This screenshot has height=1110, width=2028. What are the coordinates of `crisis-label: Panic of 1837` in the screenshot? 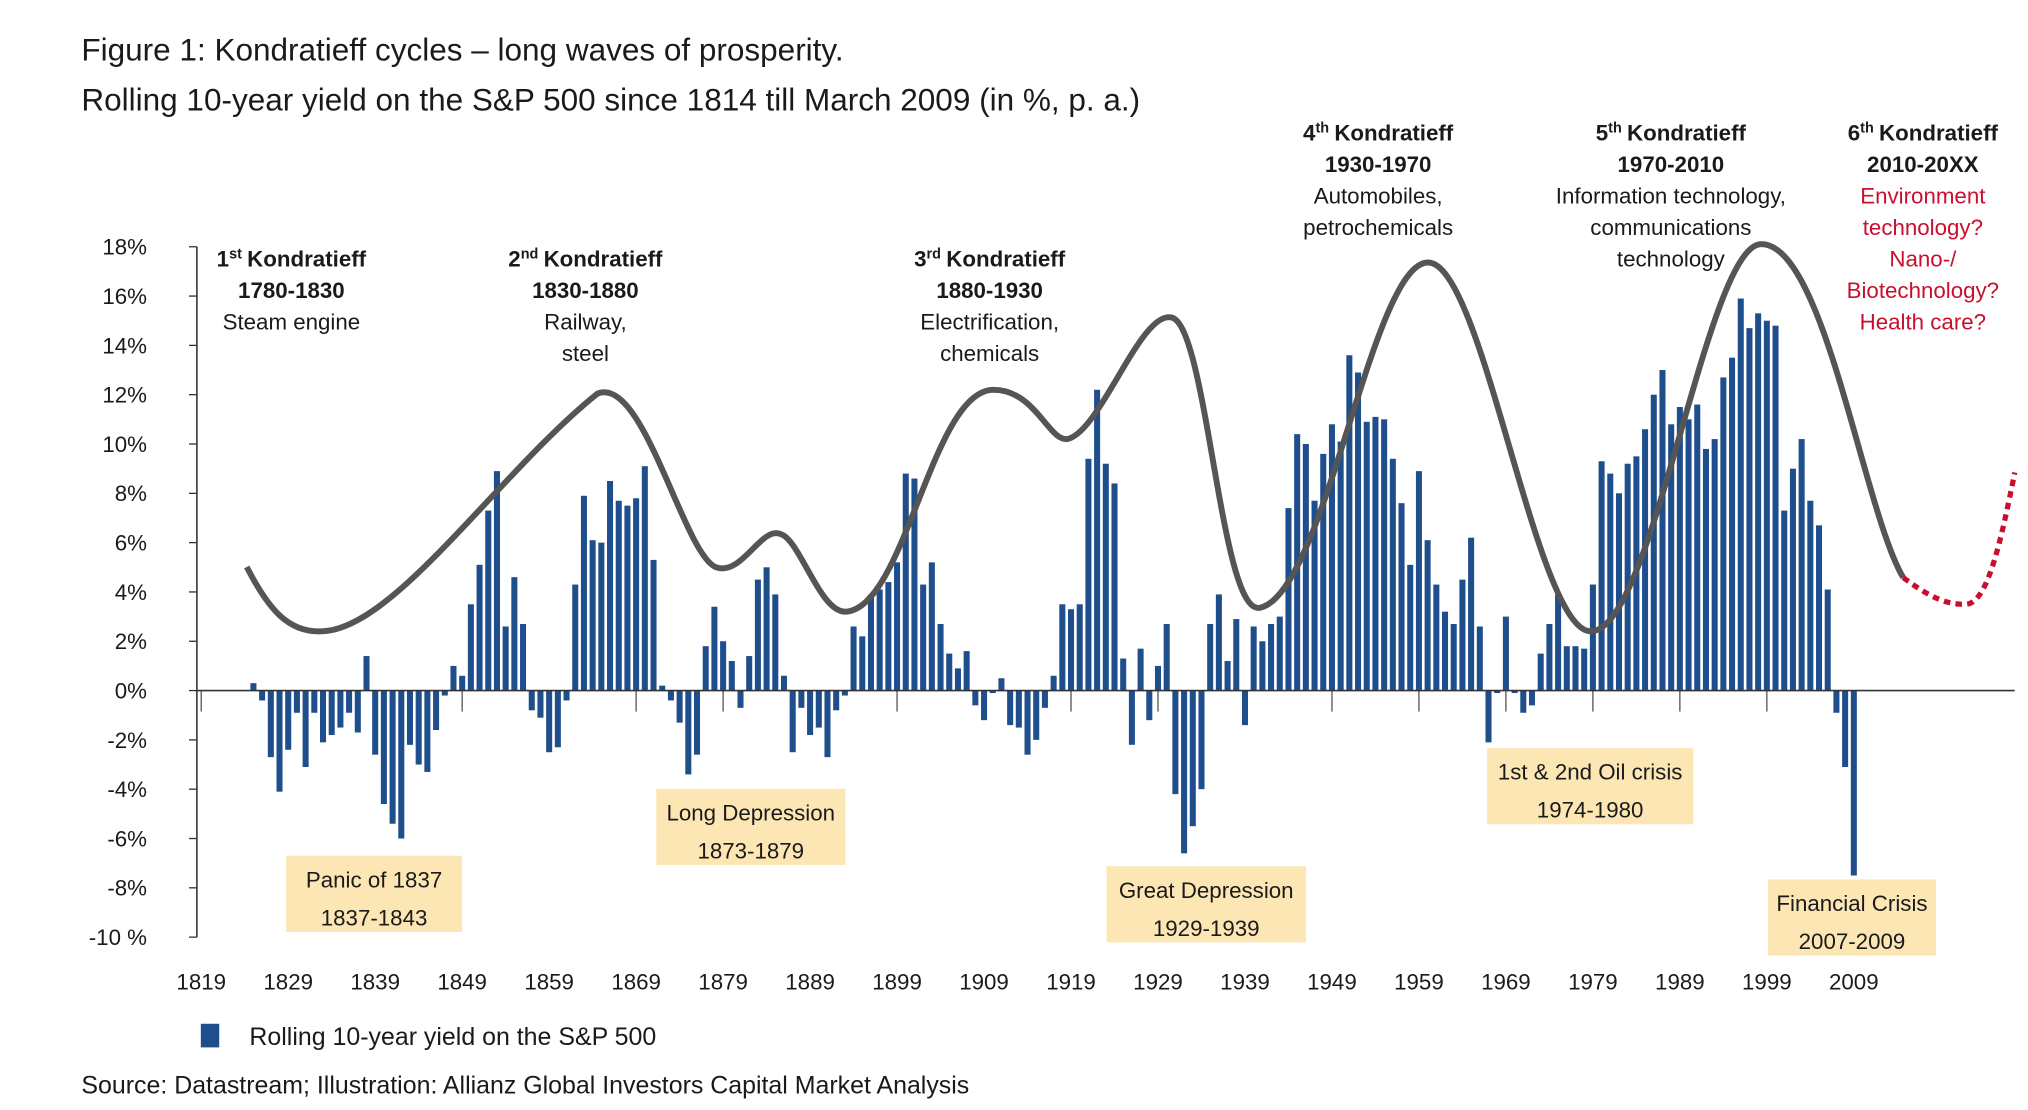 It's located at (374, 879).